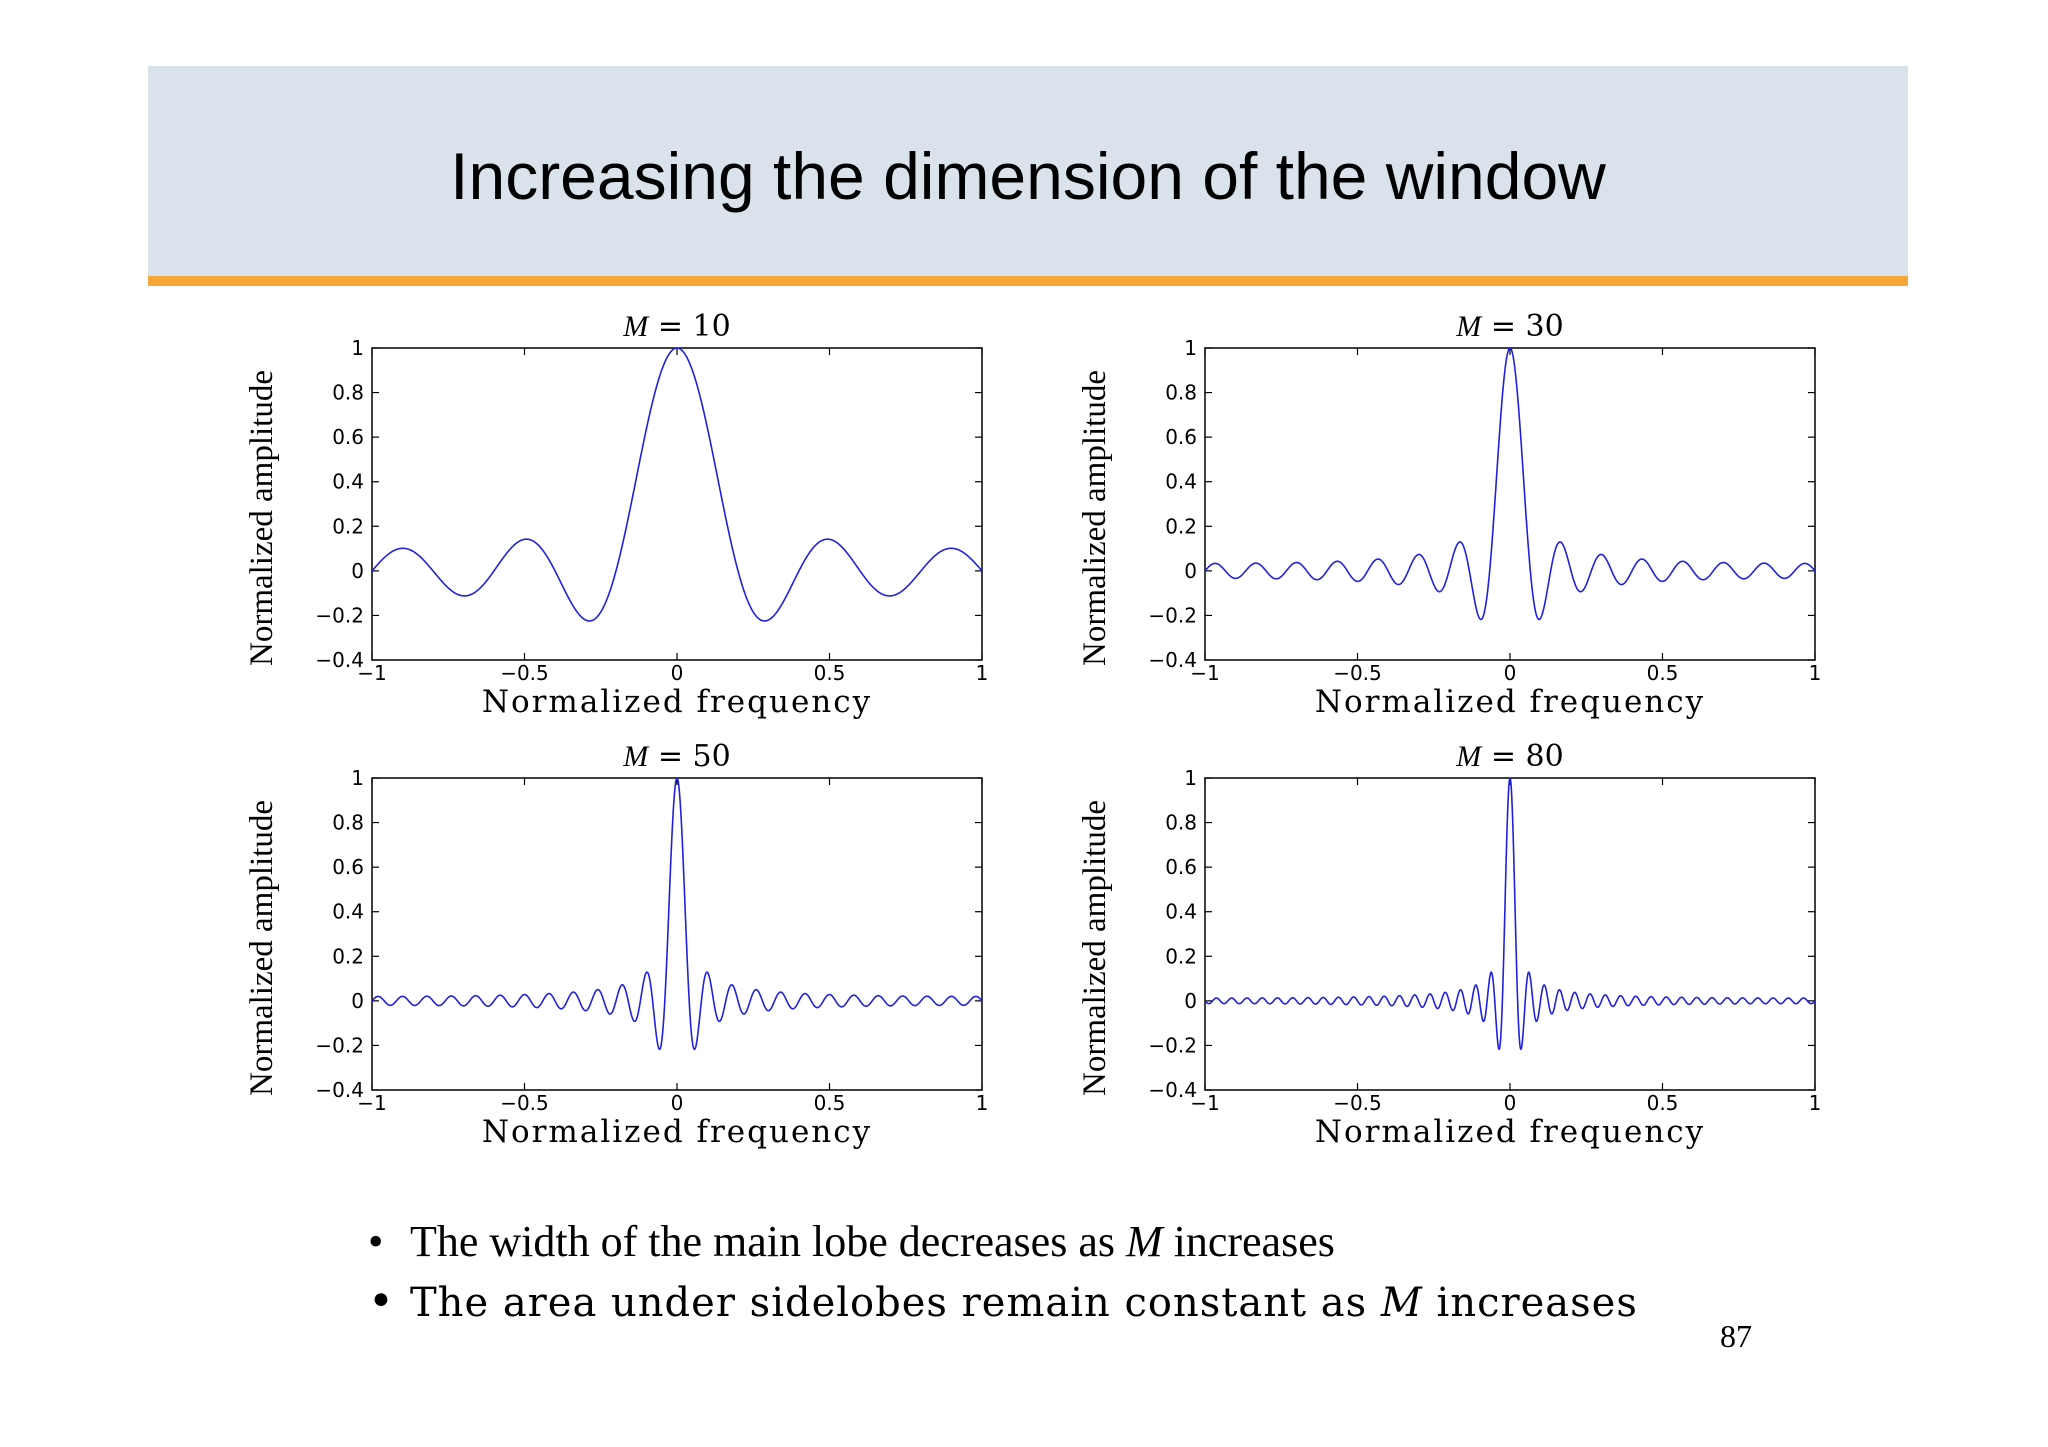 The height and width of the screenshot is (1447, 2048). Describe the element at coordinates (689, 326) in the screenshot. I see `chart-title-value: = 10` at that location.